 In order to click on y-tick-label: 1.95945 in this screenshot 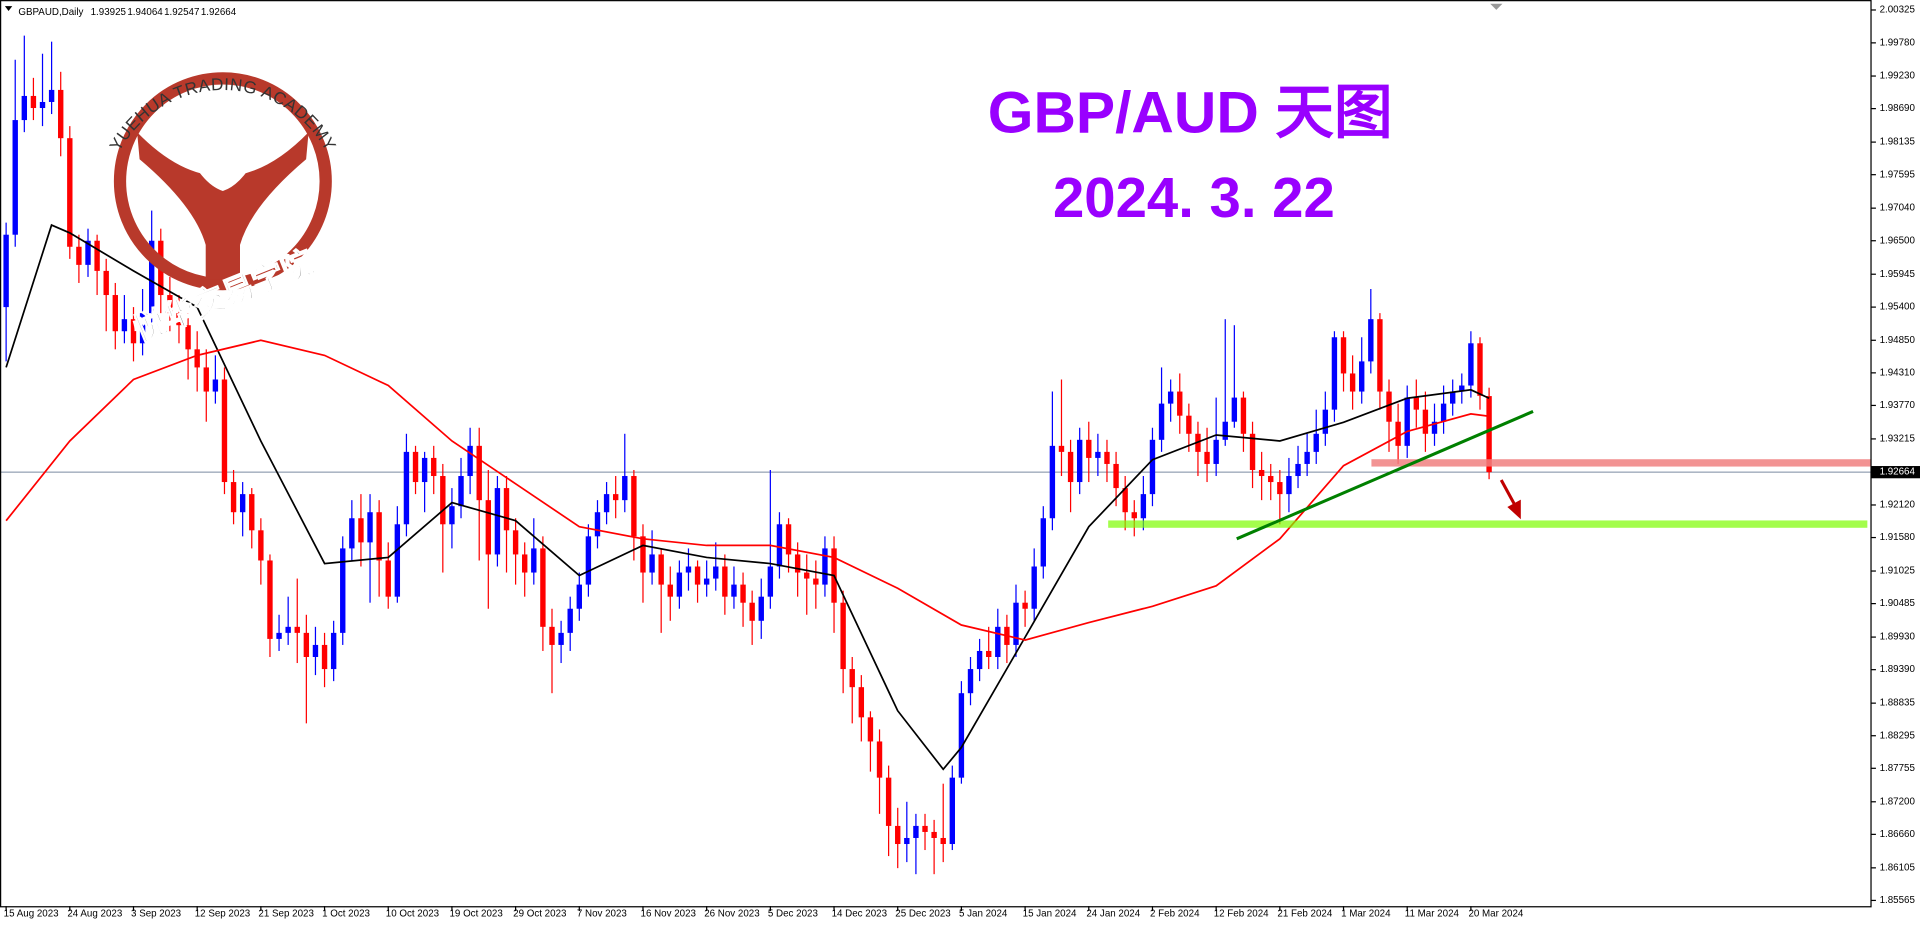, I will do `click(1898, 274)`.